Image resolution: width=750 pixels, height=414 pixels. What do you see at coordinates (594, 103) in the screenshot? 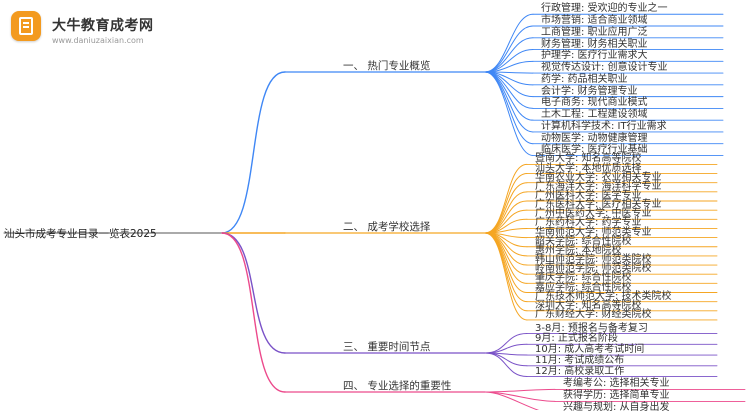
I see `leaf-item: 电子商务: 现代商业模式` at bounding box center [594, 103].